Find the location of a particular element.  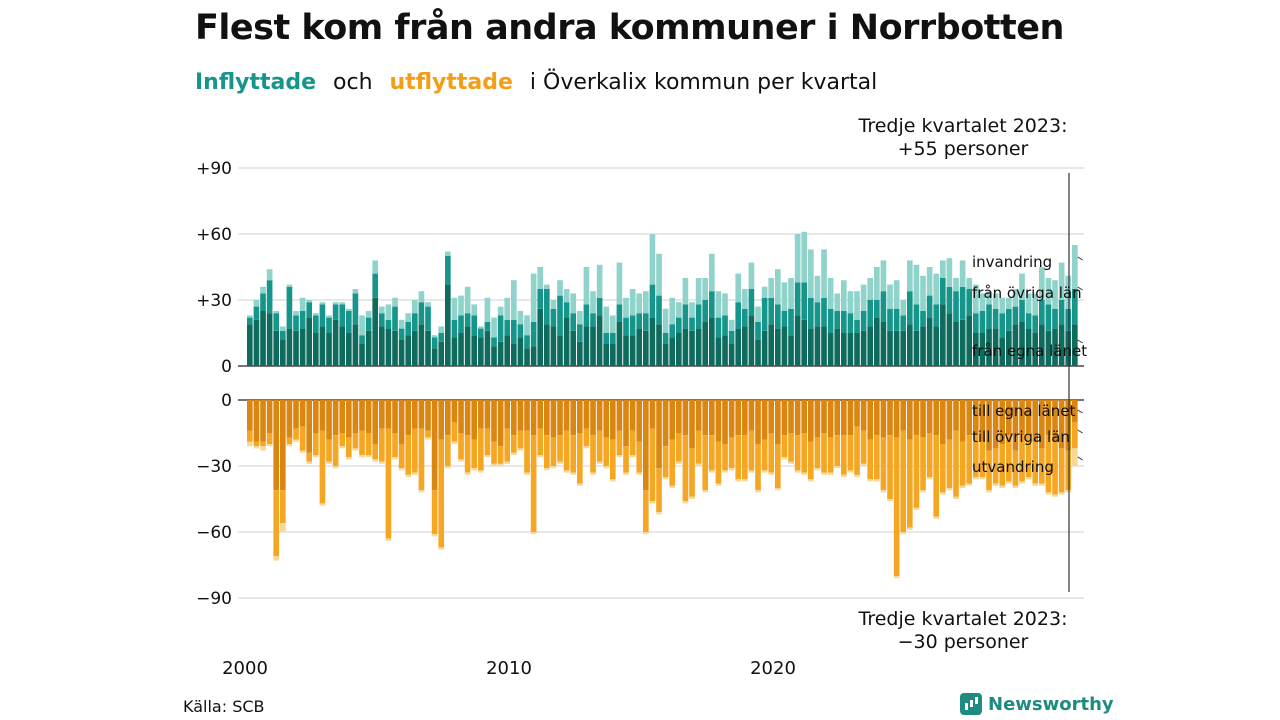

top-segment-label: invandring is located at coordinates (1012, 262).